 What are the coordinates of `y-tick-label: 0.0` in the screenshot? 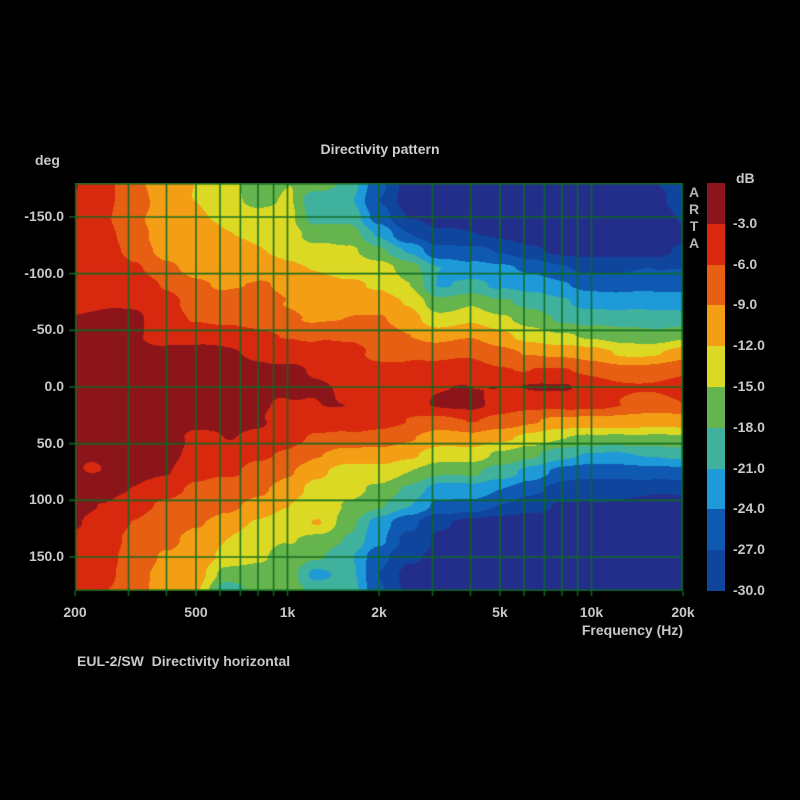 It's located at (54, 386).